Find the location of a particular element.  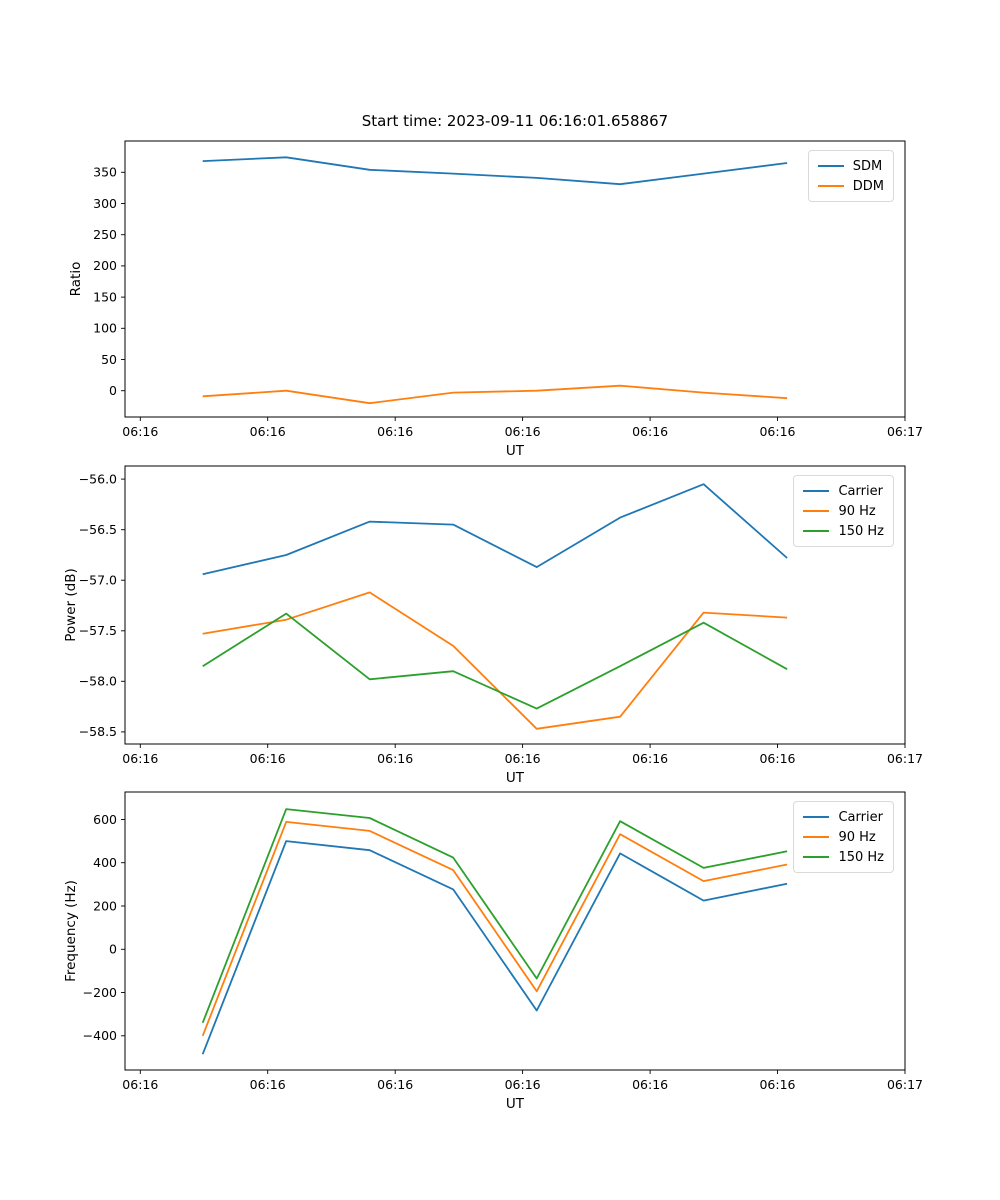

y-tick-label: 600 is located at coordinates (105, 819).